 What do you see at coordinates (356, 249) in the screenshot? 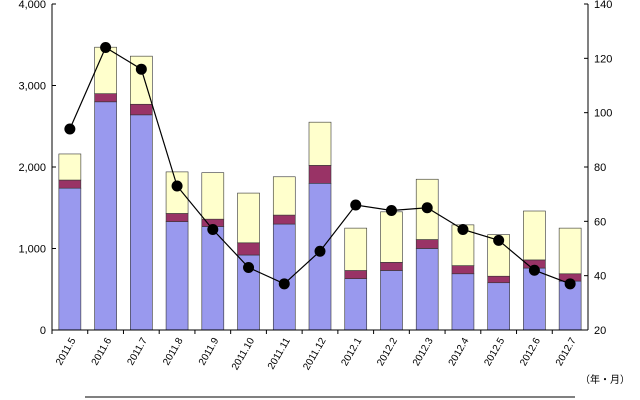
I see `bar-segment-3-2012.1` at bounding box center [356, 249].